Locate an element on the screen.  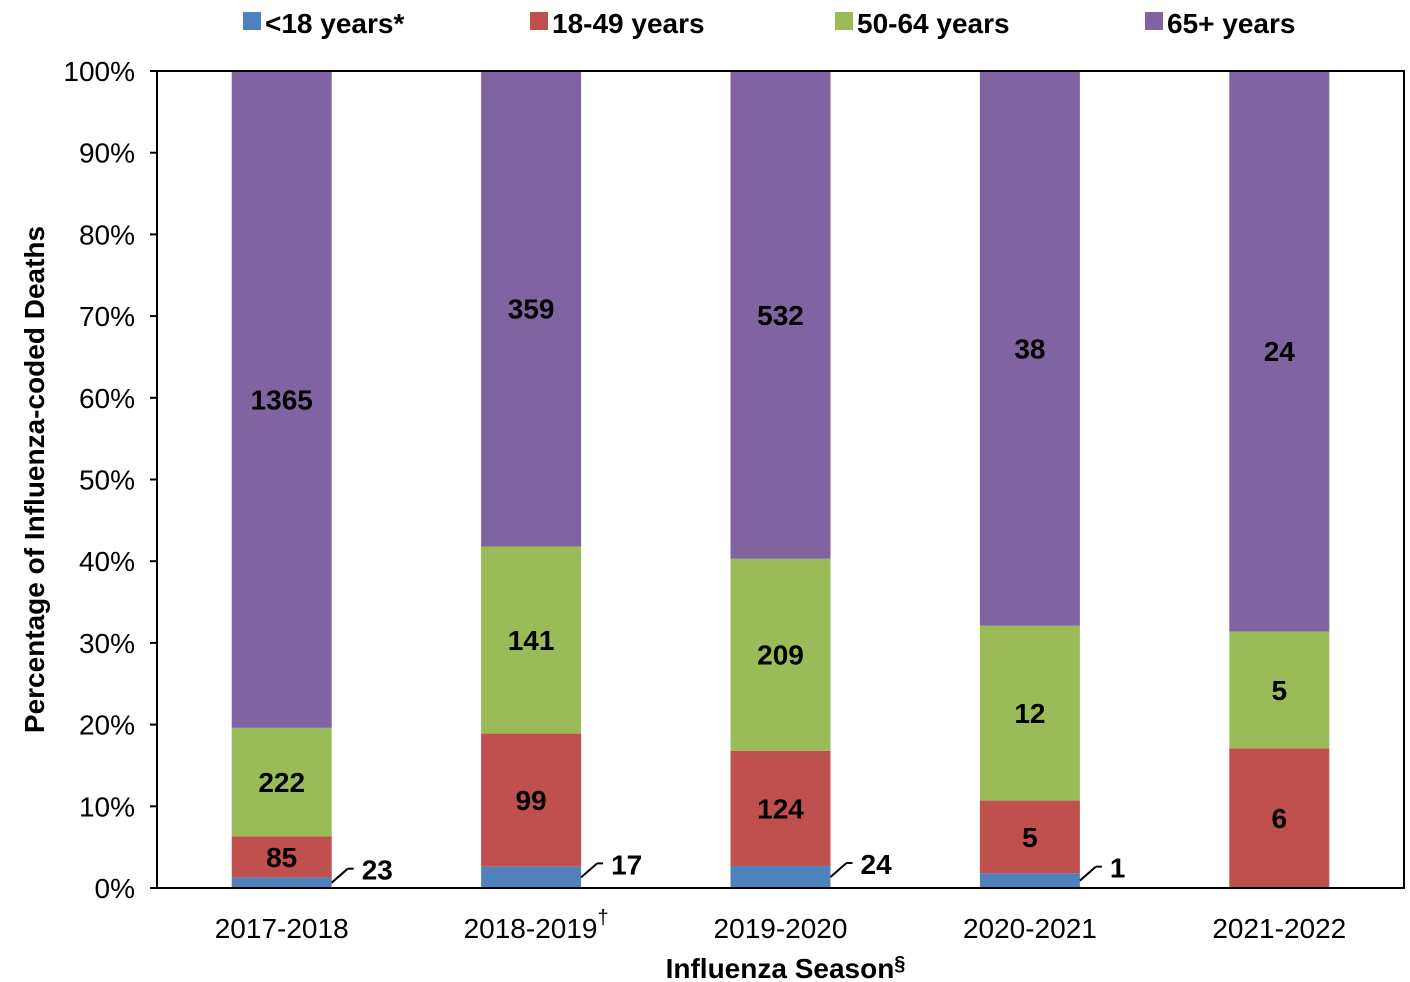
x-category-label: 2018-2019† is located at coordinates (536, 925).